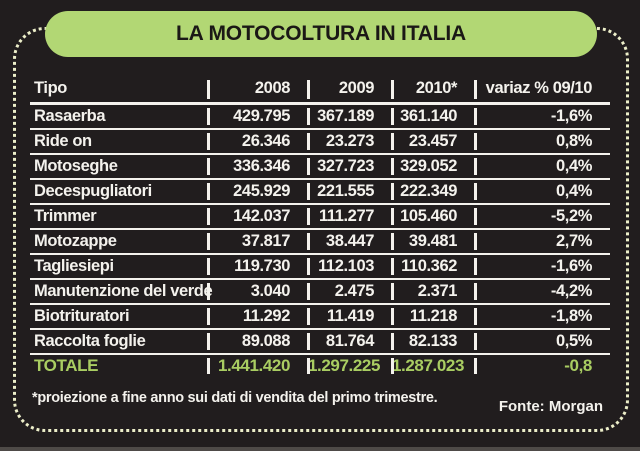 Image resolution: width=640 pixels, height=451 pixels. I want to click on row-label-cell: Raccolta foglie, so click(90, 341).